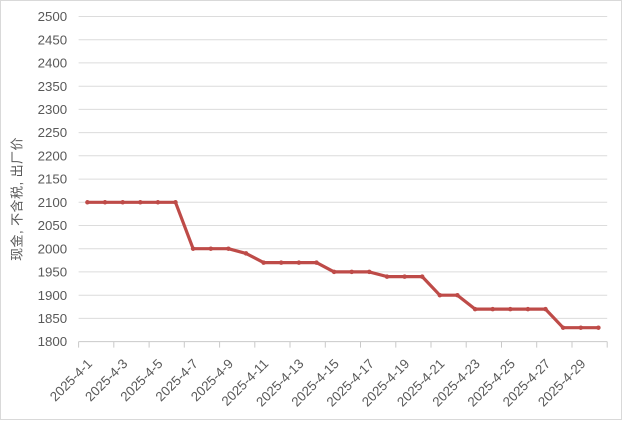 This screenshot has height=425, width=622. I want to click on svg-text: 2400, so click(53, 63).